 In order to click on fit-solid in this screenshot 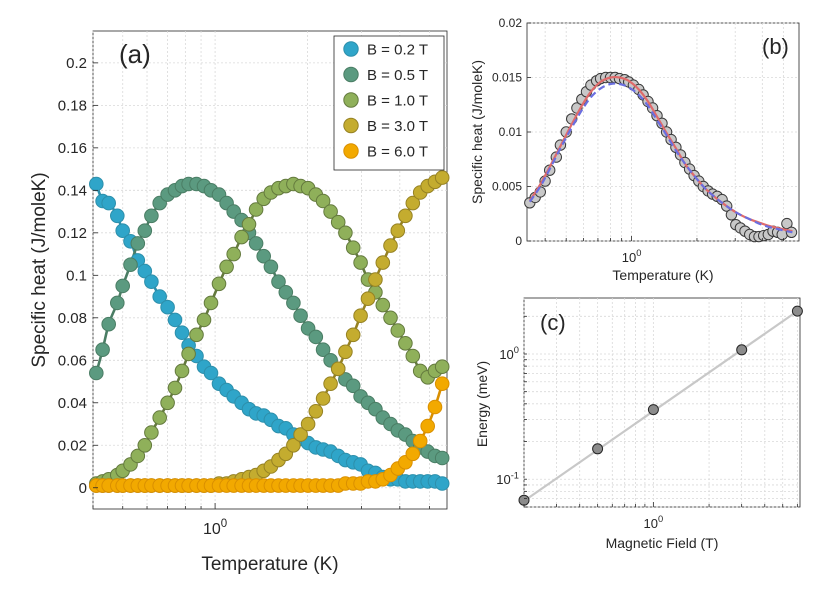, I will do `click(660, 154)`.